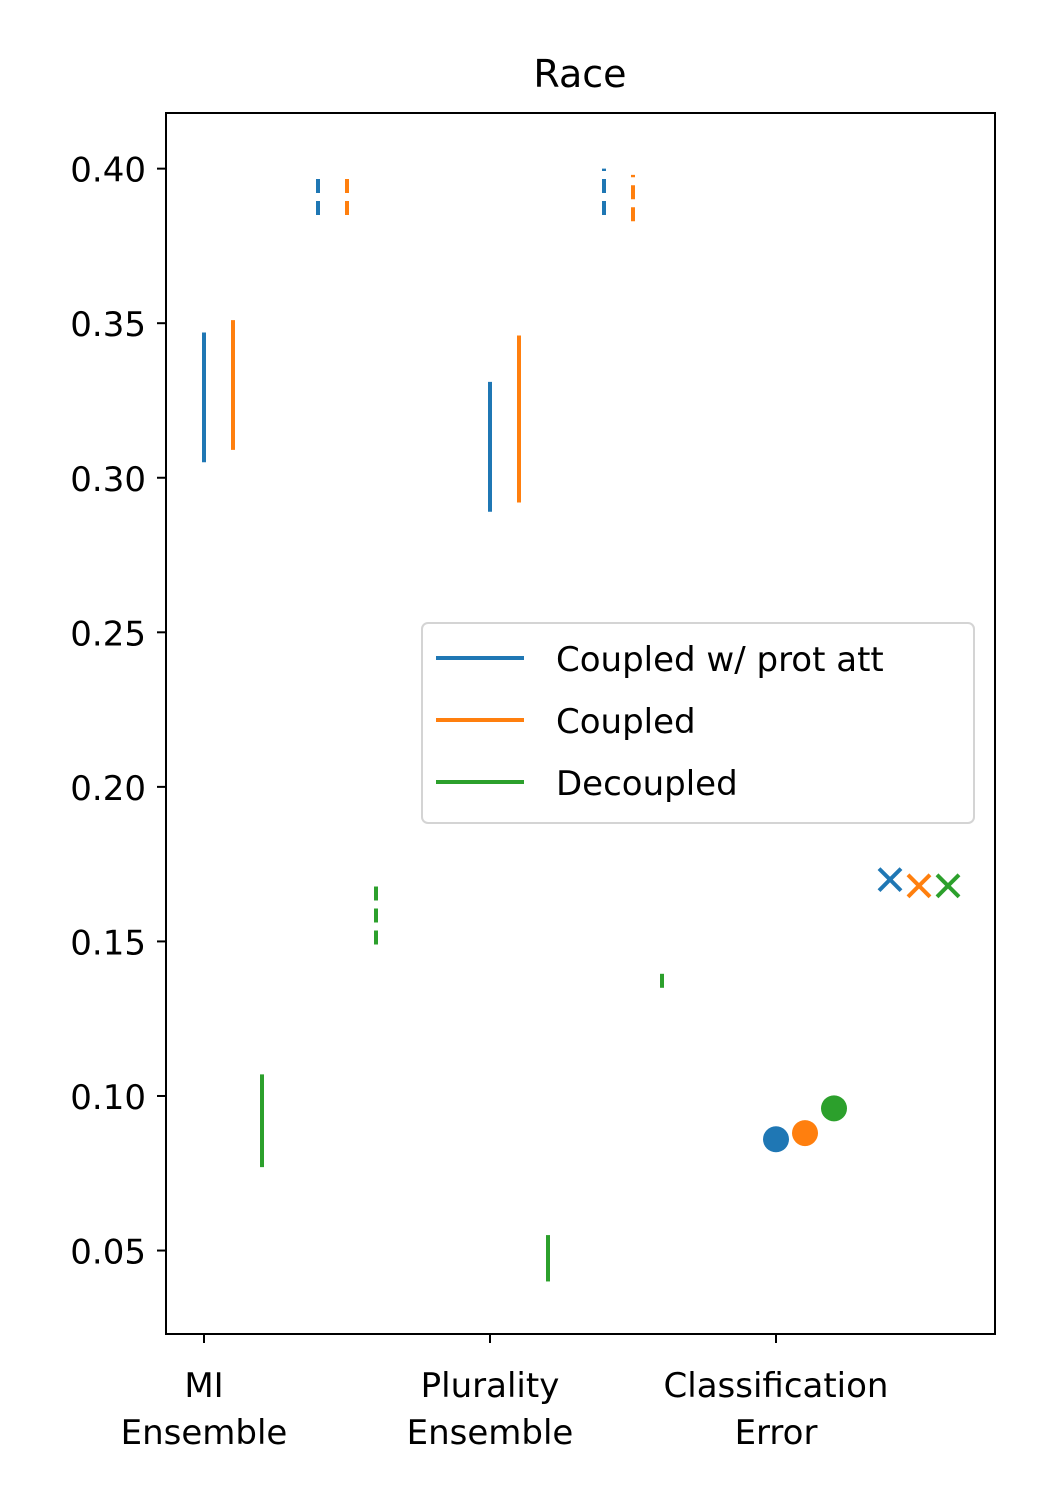  Describe the element at coordinates (108, 325) in the screenshot. I see `y-tick-label: 0.35` at that location.